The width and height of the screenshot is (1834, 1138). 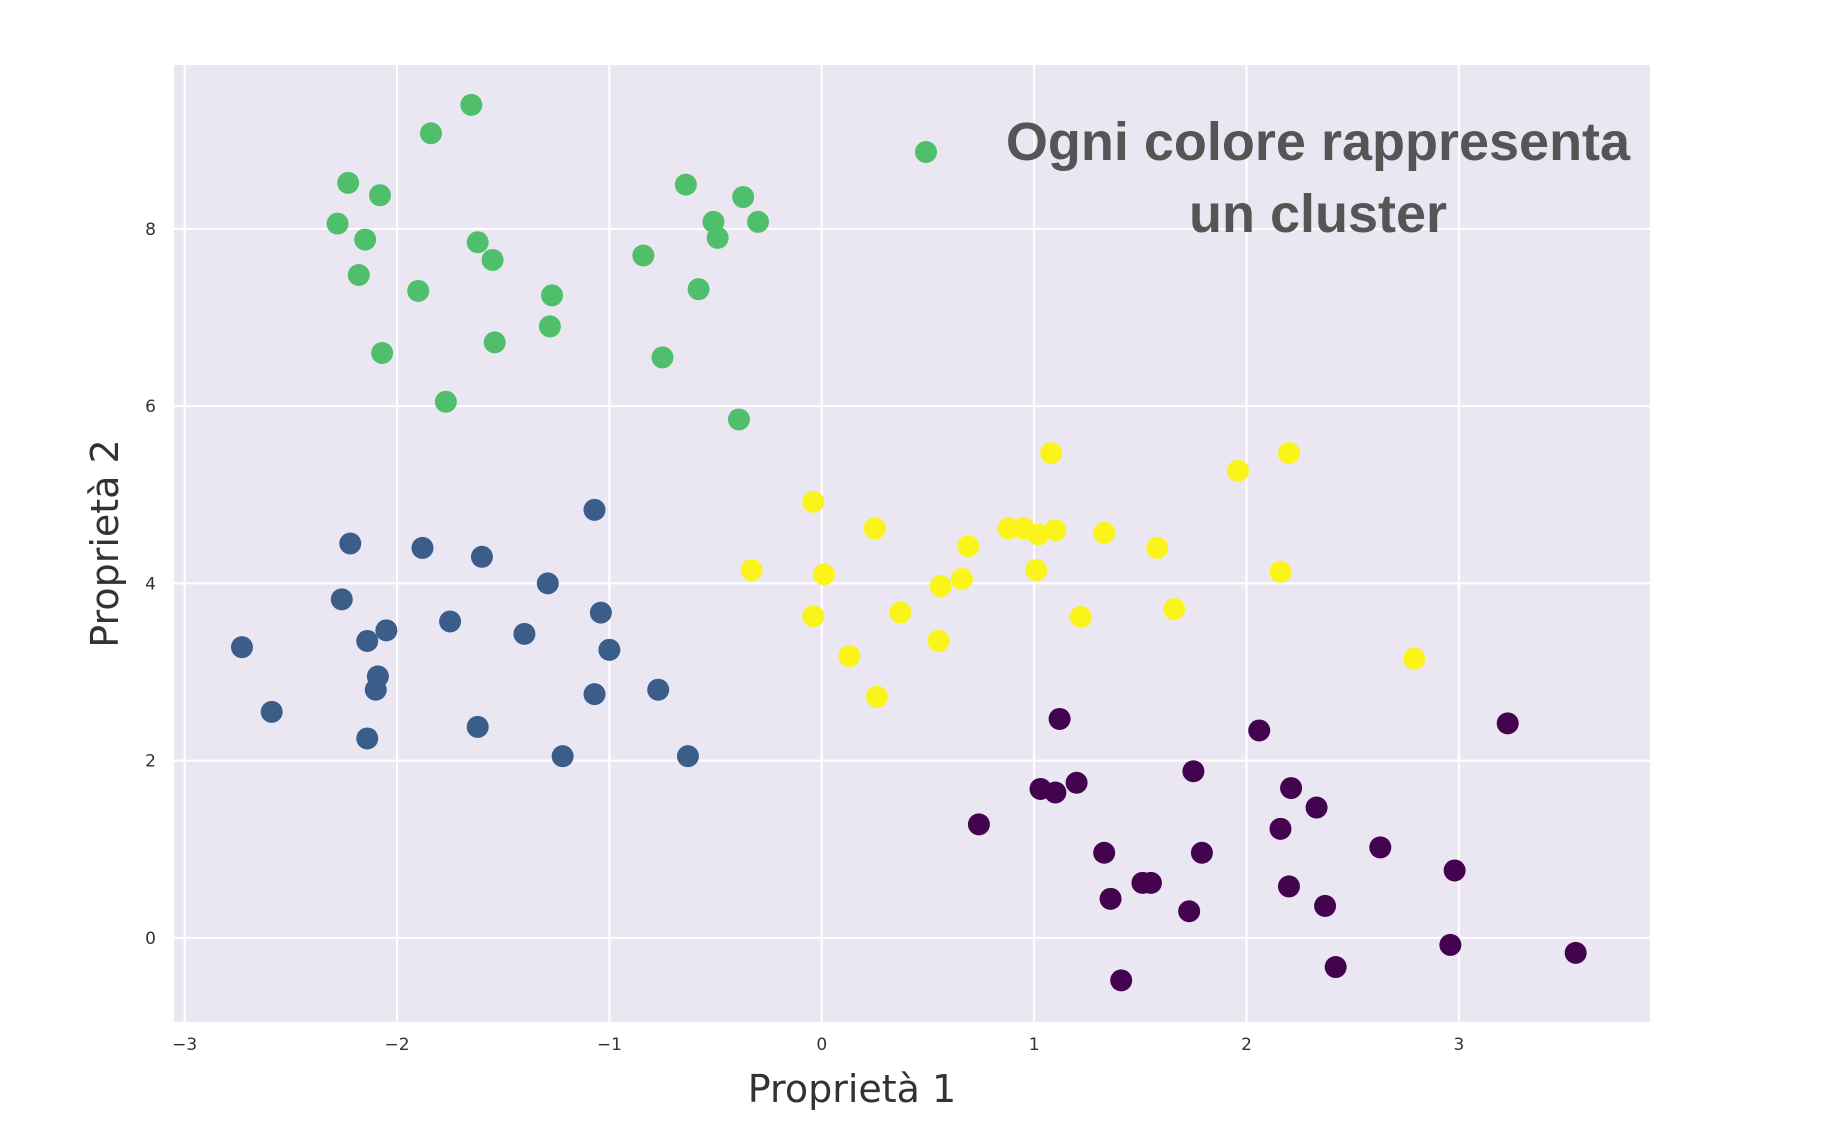 I want to click on y-tick-label: 0, so click(x=150, y=939).